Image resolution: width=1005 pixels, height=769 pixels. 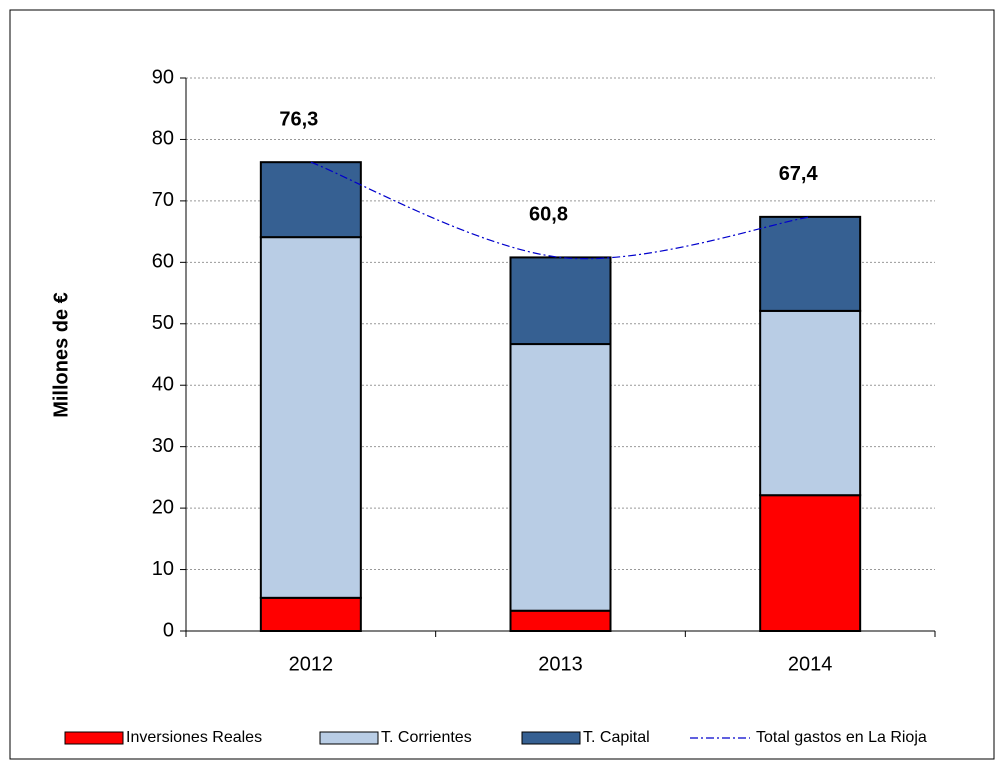 What do you see at coordinates (810, 664) in the screenshot?
I see `x-tick-label: 2014` at bounding box center [810, 664].